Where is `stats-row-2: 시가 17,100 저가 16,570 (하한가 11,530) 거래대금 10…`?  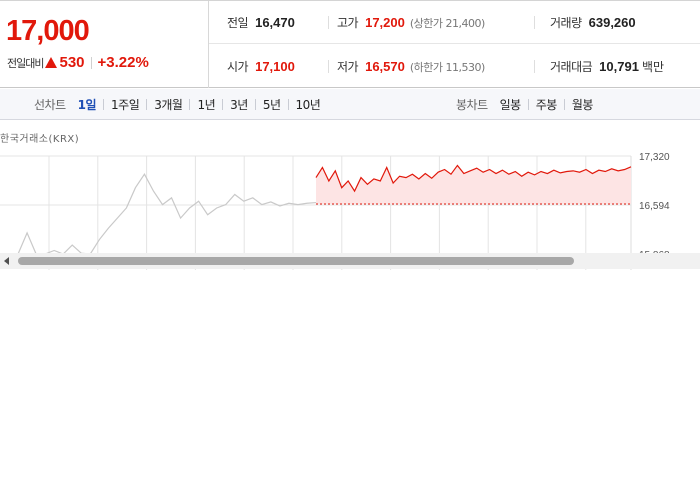 stats-row-2: 시가 17,100 저가 16,570 (하한가 11,530) 거래대금 10… is located at coordinates (454, 66).